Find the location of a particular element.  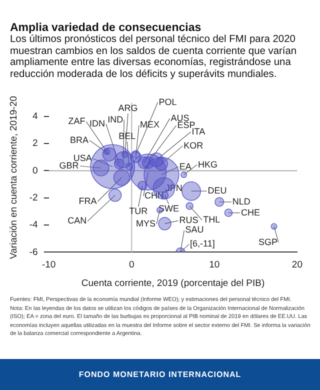

annotation: NLD is located at coordinates (241, 201).